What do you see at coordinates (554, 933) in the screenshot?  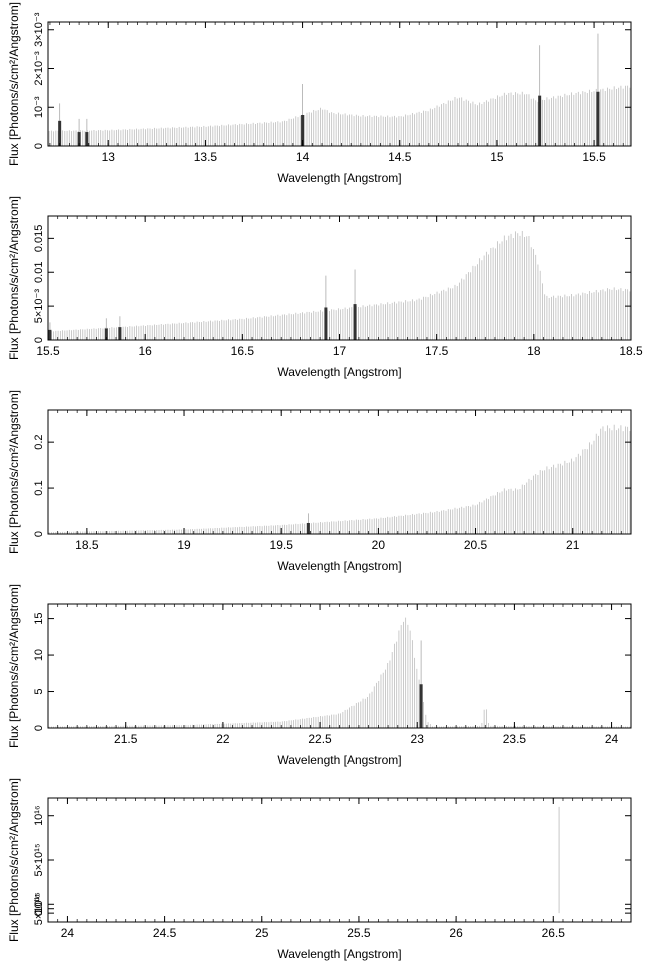 I see `x-tick-label: 26.5` at bounding box center [554, 933].